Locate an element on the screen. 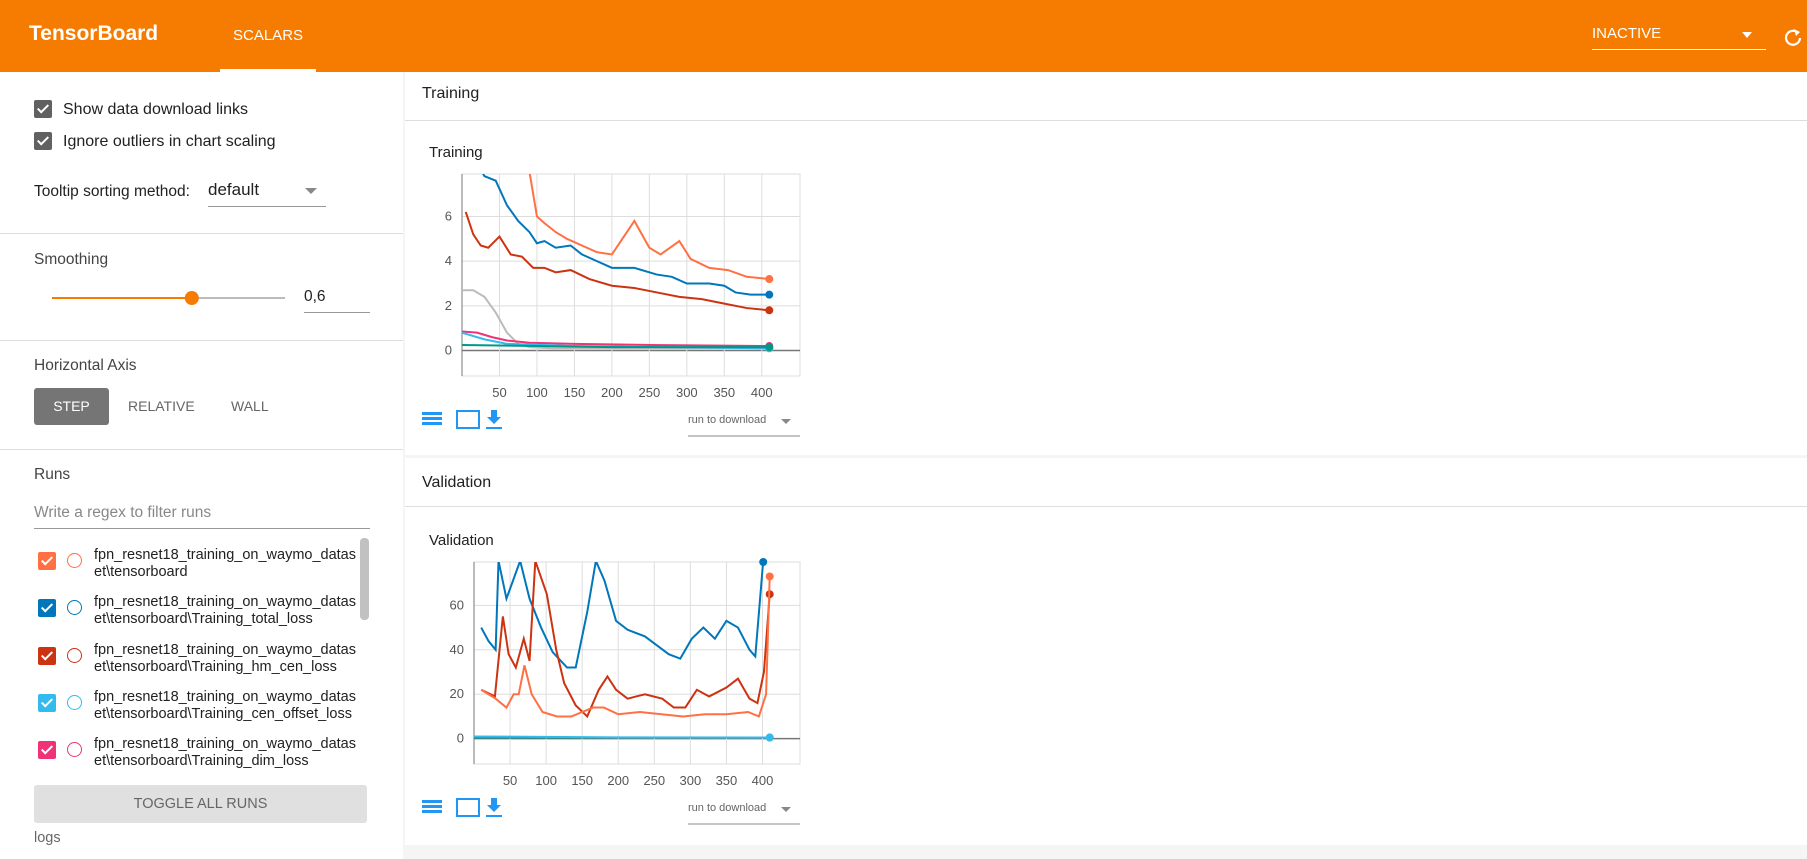 This screenshot has height=859, width=1807. button-label: STEP is located at coordinates (71, 406).